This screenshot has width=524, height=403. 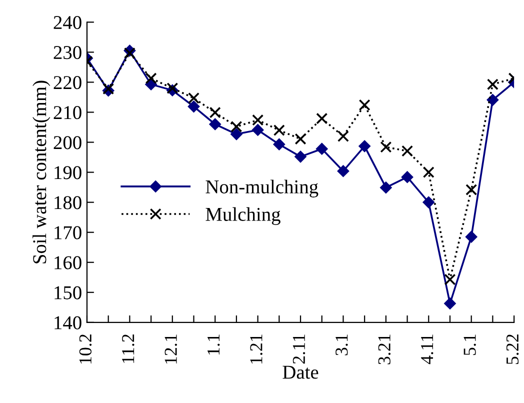 I want to click on x-tick-label: 5.1, so click(x=470, y=345).